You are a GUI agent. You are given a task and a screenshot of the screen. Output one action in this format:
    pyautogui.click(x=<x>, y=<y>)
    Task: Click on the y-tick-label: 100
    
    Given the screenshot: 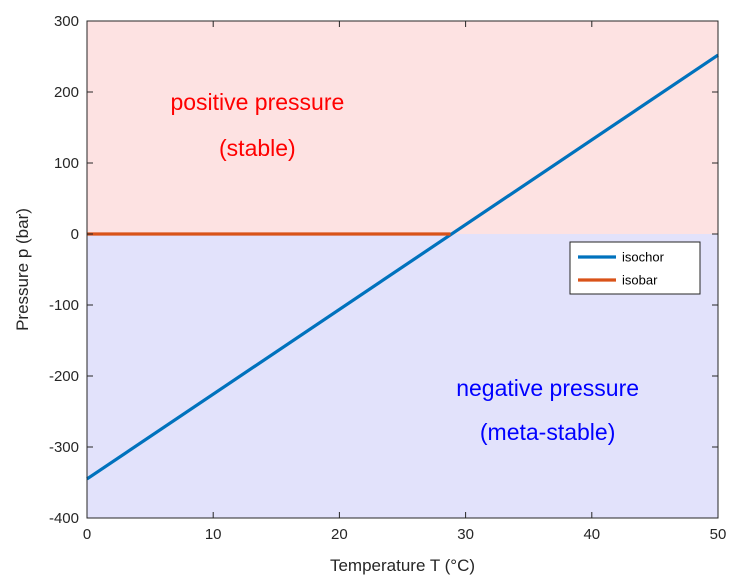 What is the action you would take?
    pyautogui.click(x=66, y=163)
    